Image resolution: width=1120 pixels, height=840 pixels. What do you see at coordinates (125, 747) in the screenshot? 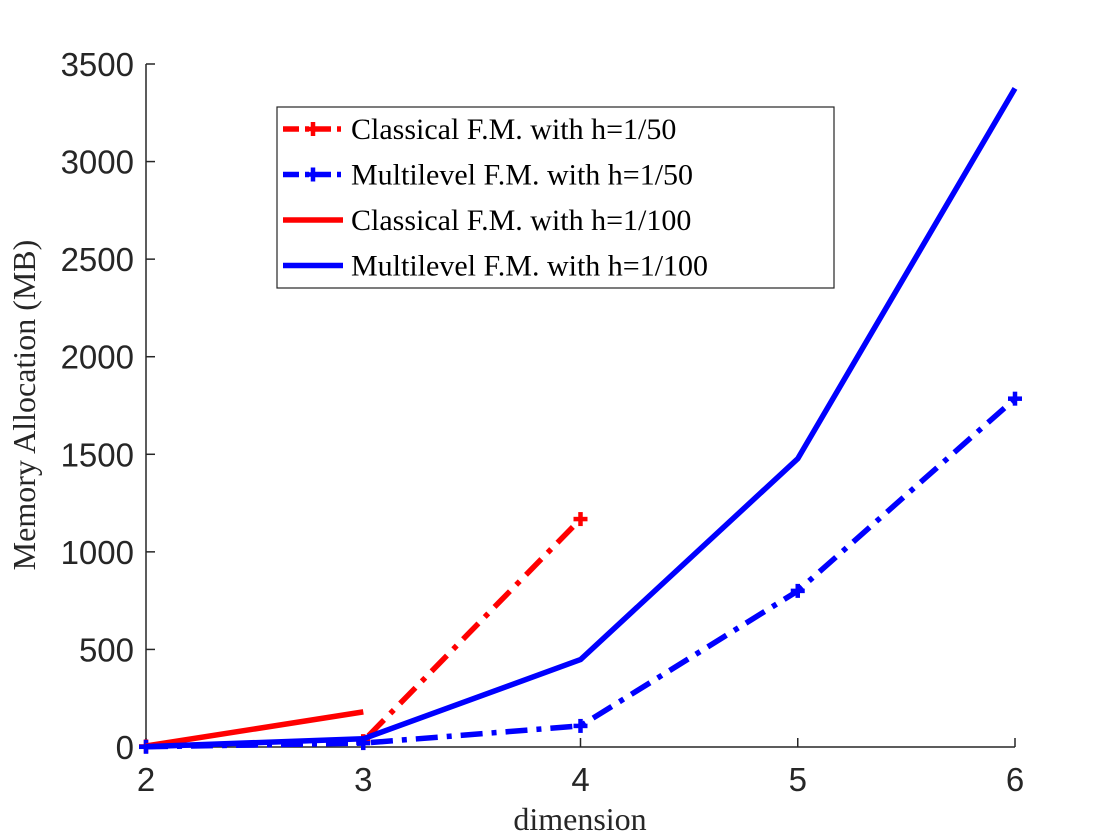
I see `y-tick-label: 0` at bounding box center [125, 747].